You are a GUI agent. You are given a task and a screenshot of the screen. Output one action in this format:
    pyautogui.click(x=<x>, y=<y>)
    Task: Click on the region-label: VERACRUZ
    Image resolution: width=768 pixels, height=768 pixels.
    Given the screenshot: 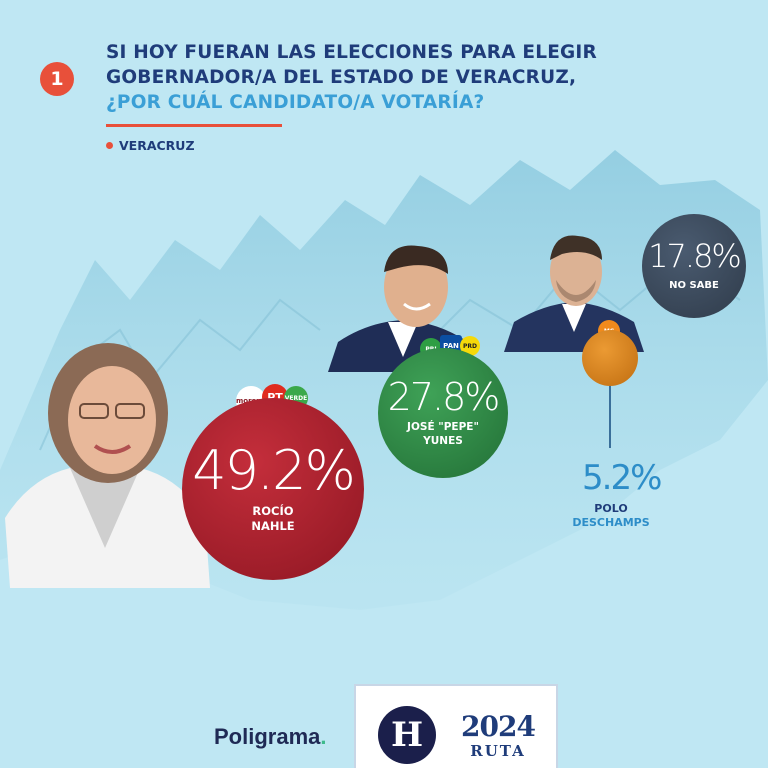 What is the action you would take?
    pyautogui.click(x=150, y=145)
    